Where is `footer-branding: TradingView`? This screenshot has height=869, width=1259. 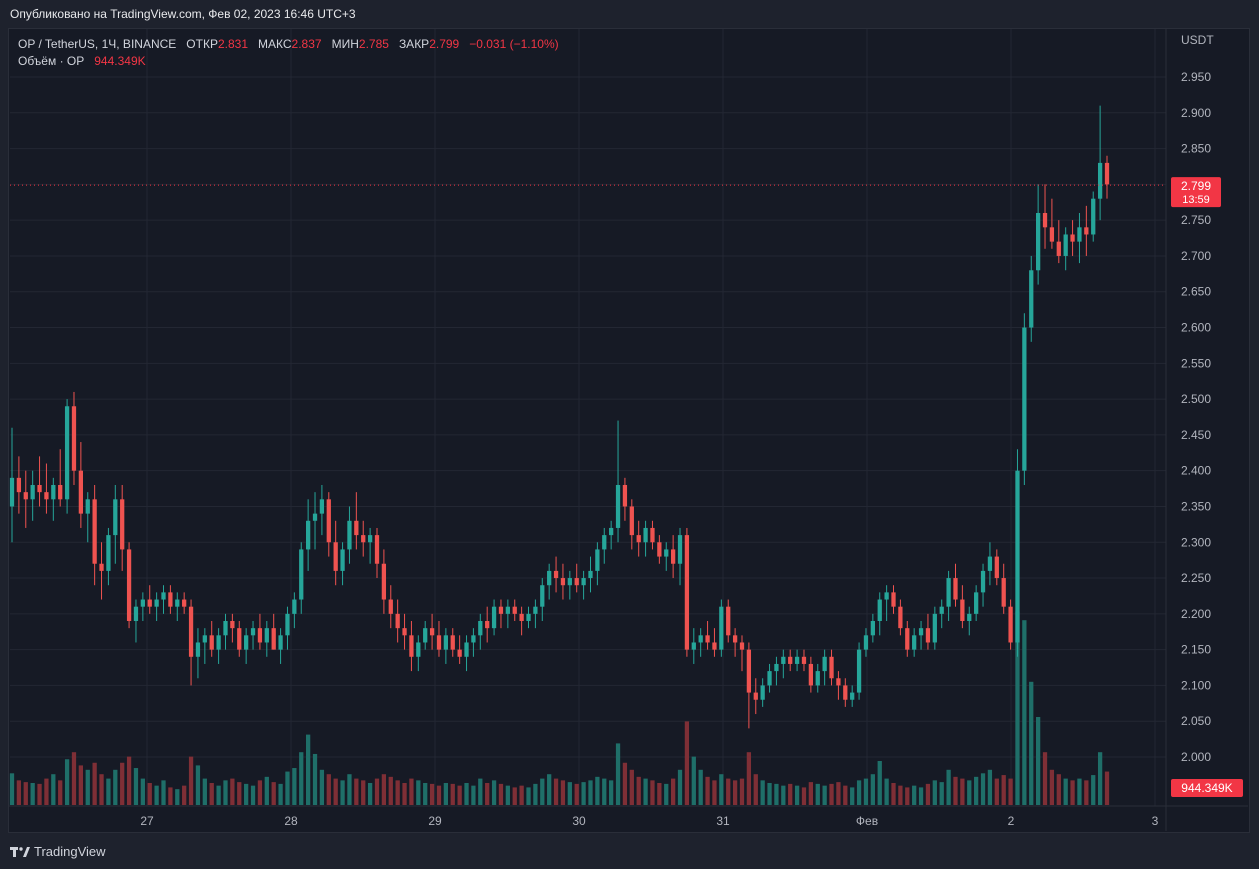 footer-branding: TradingView is located at coordinates (58, 851).